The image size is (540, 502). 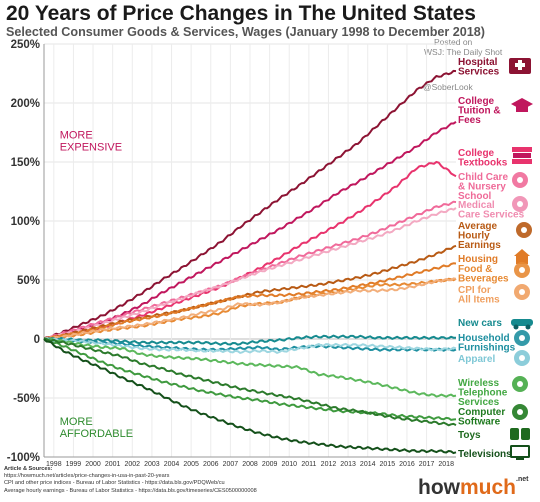 I want to click on series-label-cpi-for-all-items: CPI for All Items, so click(x=479, y=295).